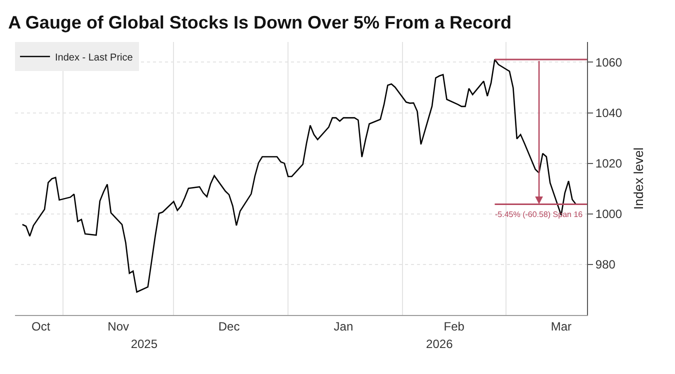 The image size is (675, 374). Describe the element at coordinates (638, 178) in the screenshot. I see `y-axis-title: Index level` at that location.